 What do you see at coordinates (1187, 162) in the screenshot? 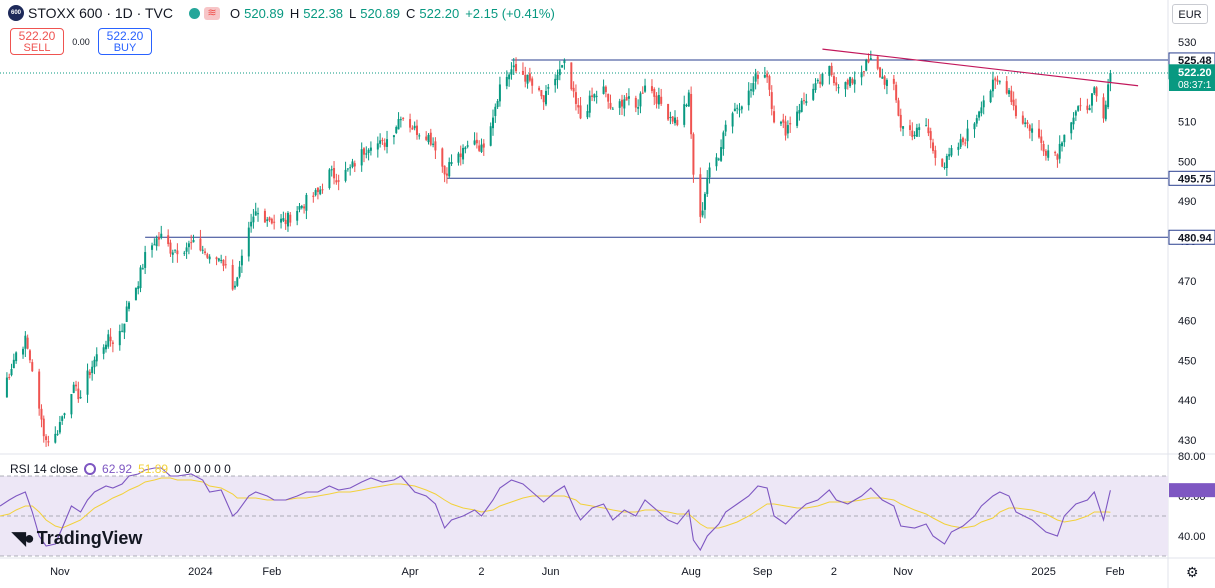
I see `price-tick-label: 500` at bounding box center [1187, 162].